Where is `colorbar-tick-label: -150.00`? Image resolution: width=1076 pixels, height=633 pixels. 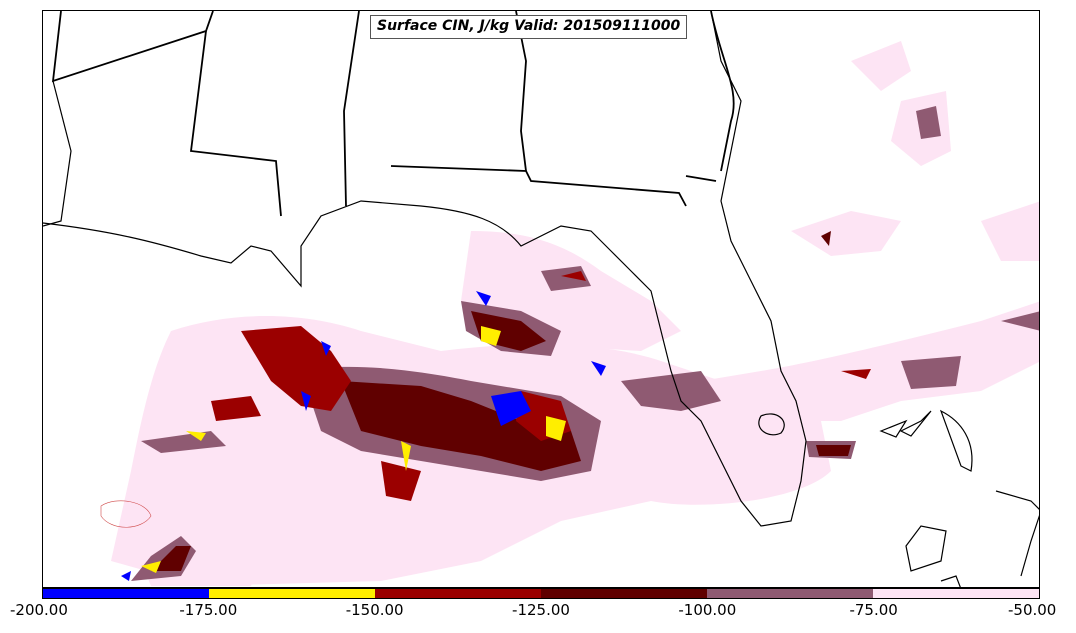 colorbar-tick-label: -150.00 is located at coordinates (374, 610).